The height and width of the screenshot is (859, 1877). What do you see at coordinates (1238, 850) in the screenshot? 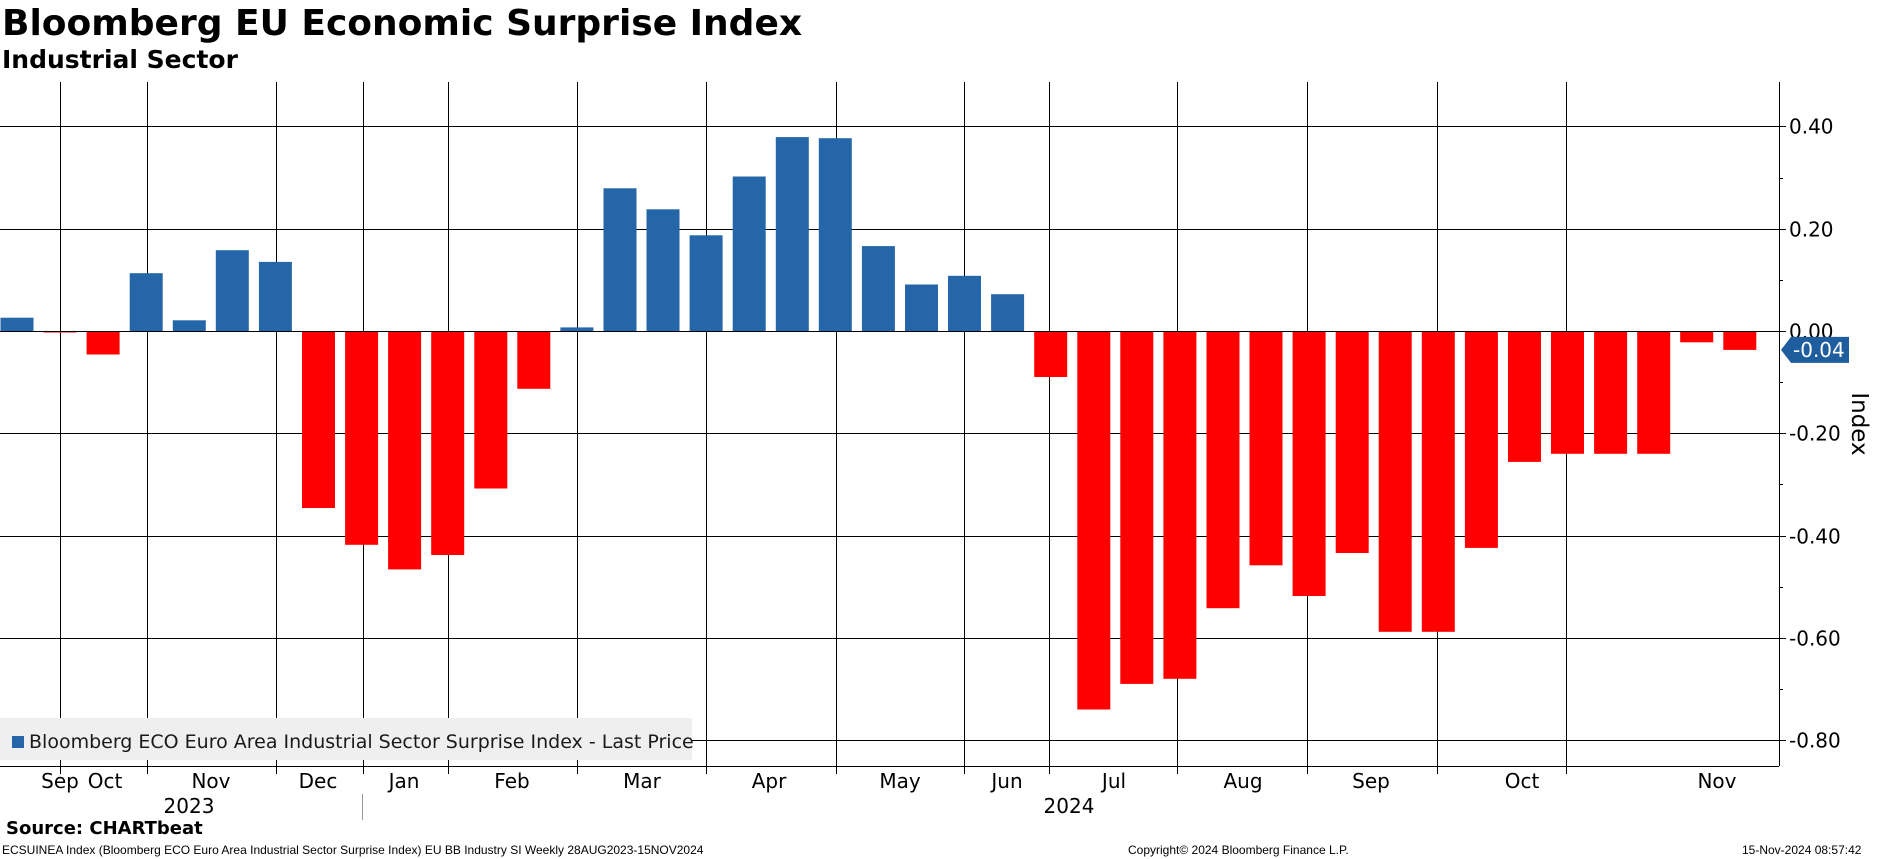
I see `copyright: Copyright© 2024 Bloomberg Finance L.P.` at bounding box center [1238, 850].